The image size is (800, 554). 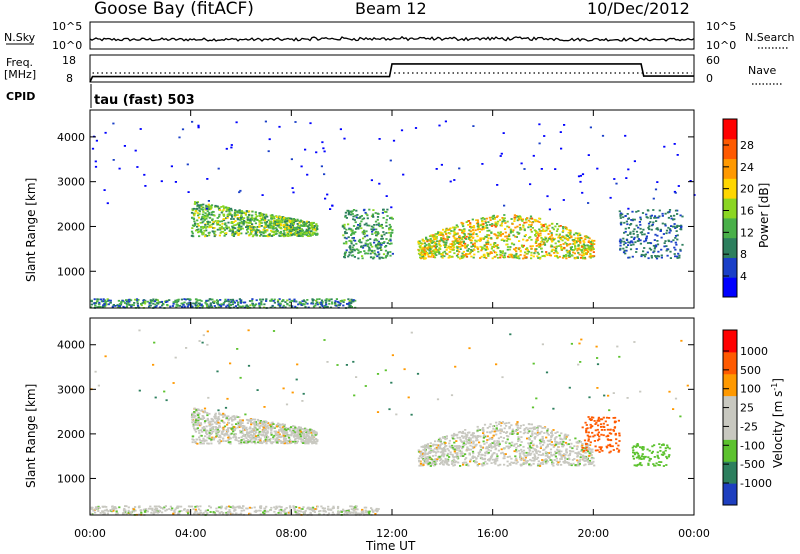 What do you see at coordinates (71, 226) in the screenshot?
I see `y-tick-label: 2000` at bounding box center [71, 226].